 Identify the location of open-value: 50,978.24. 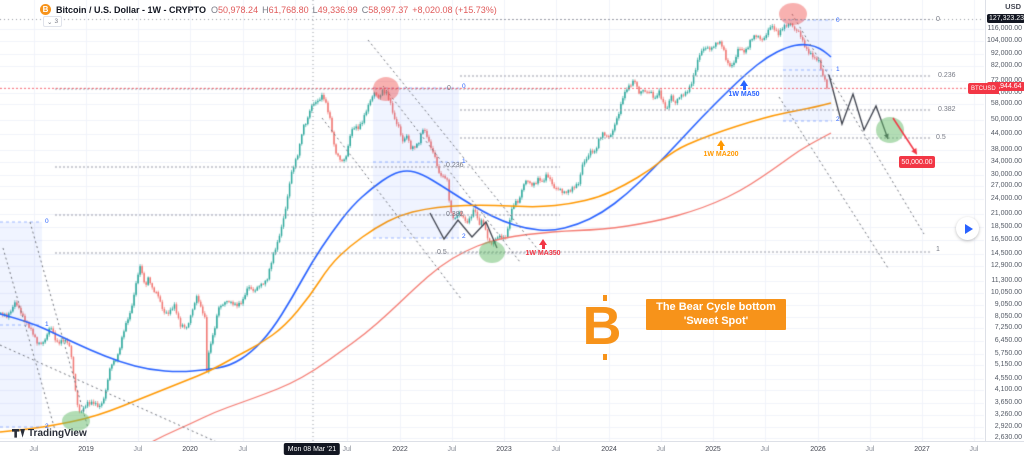
(238, 9).